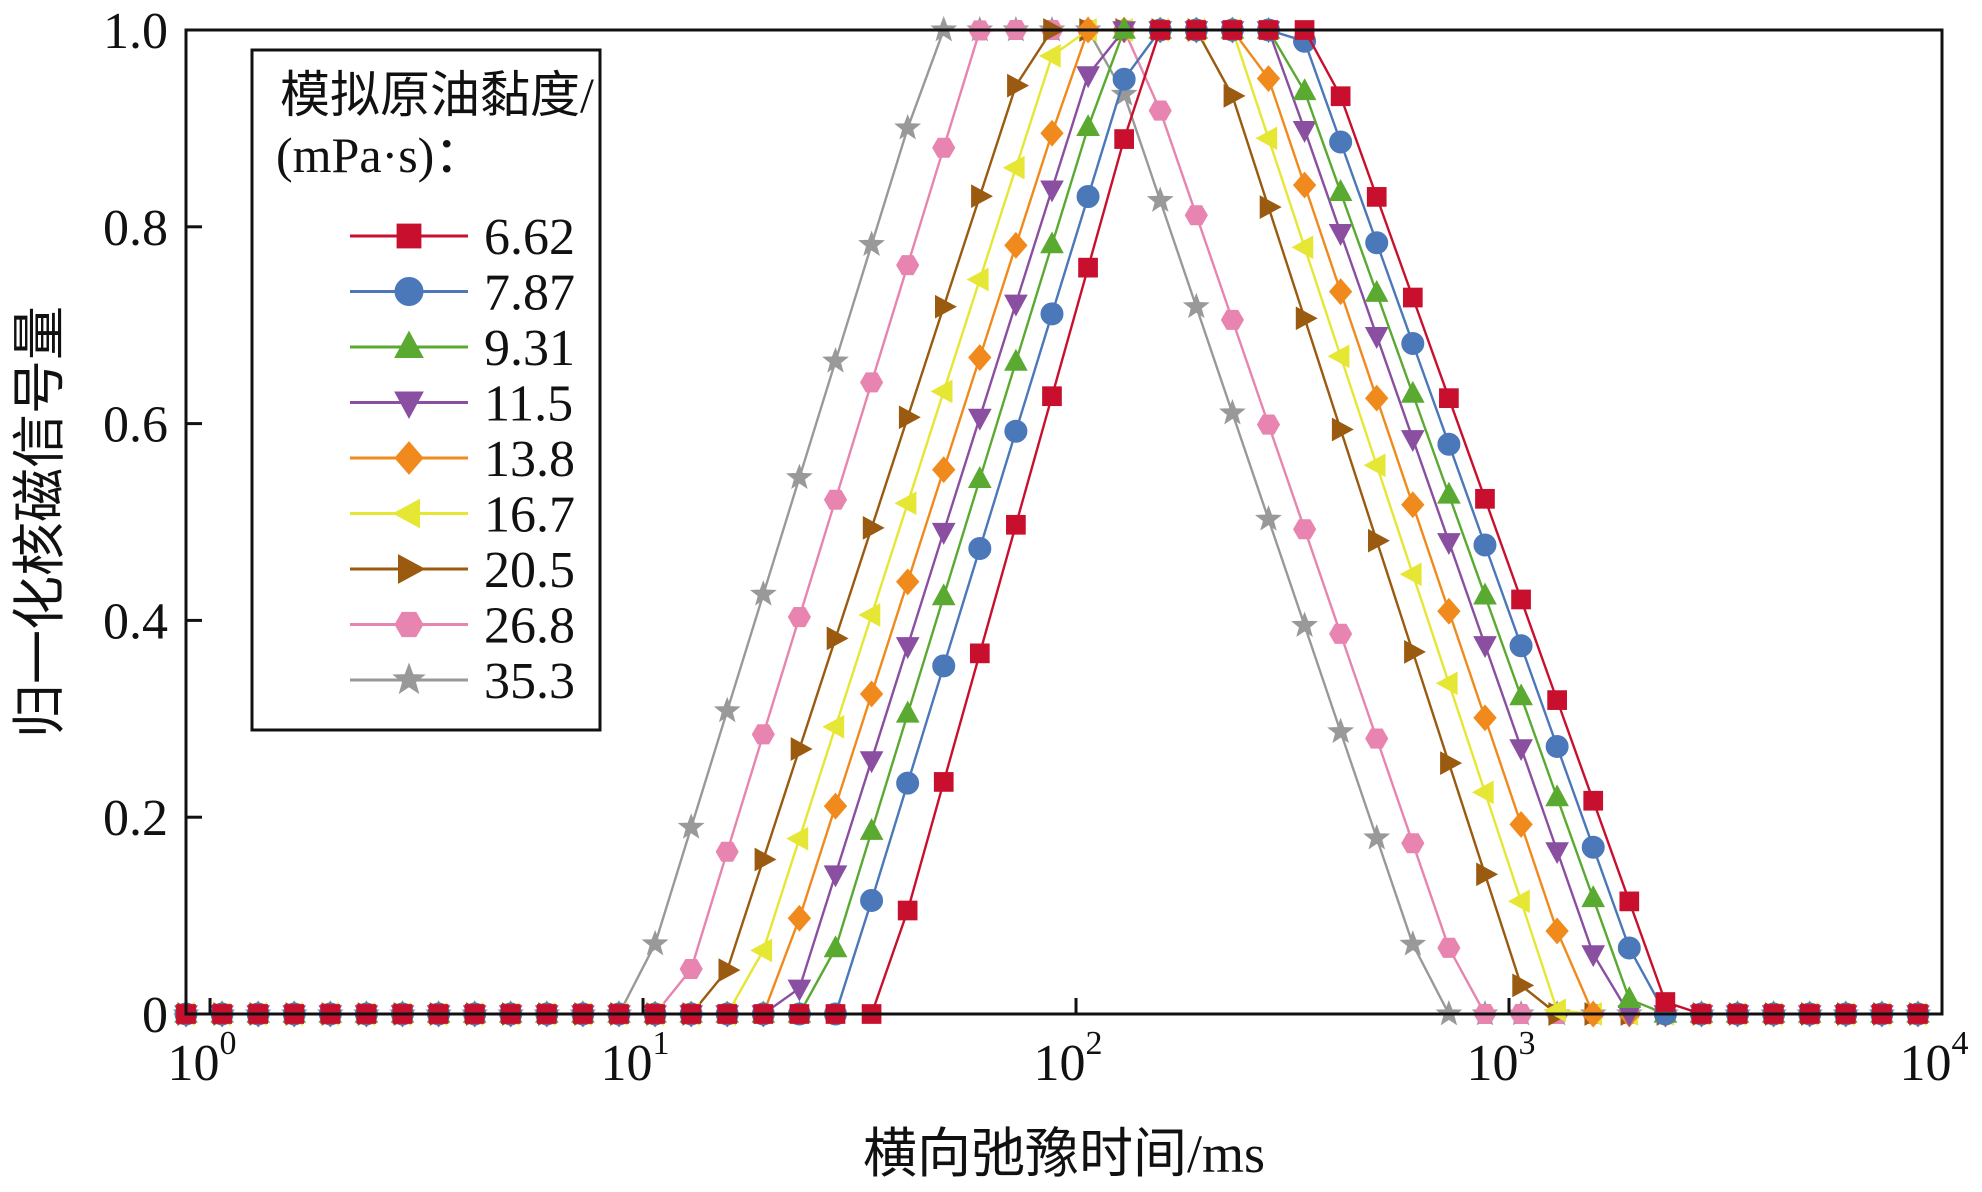 This screenshot has width=1982, height=1192. Describe the element at coordinates (529, 293) in the screenshot. I see `legend-label: 7.87` at that location.